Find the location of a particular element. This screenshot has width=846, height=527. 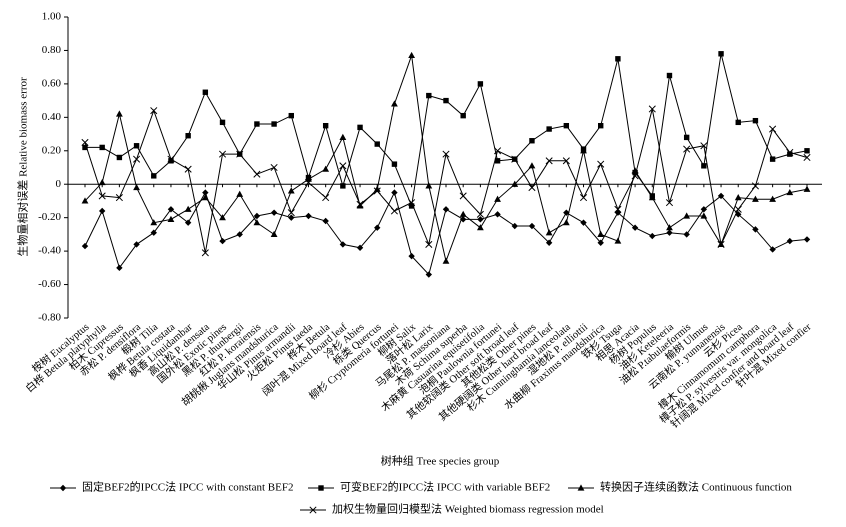

legend-marker is located at coordinates (581, 487).